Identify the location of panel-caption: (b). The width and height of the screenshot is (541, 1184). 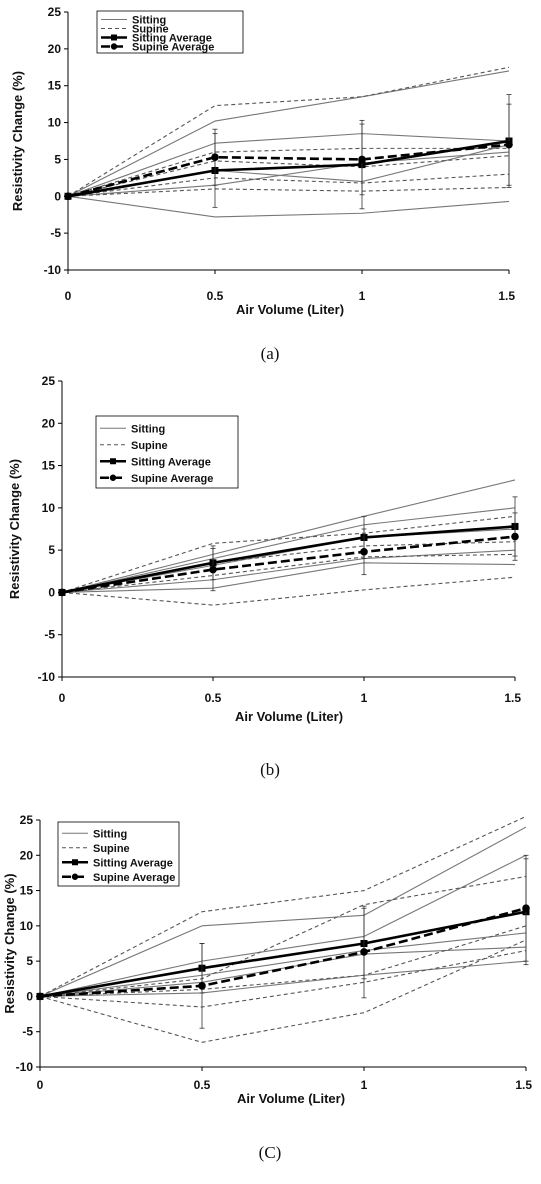
(270, 769).